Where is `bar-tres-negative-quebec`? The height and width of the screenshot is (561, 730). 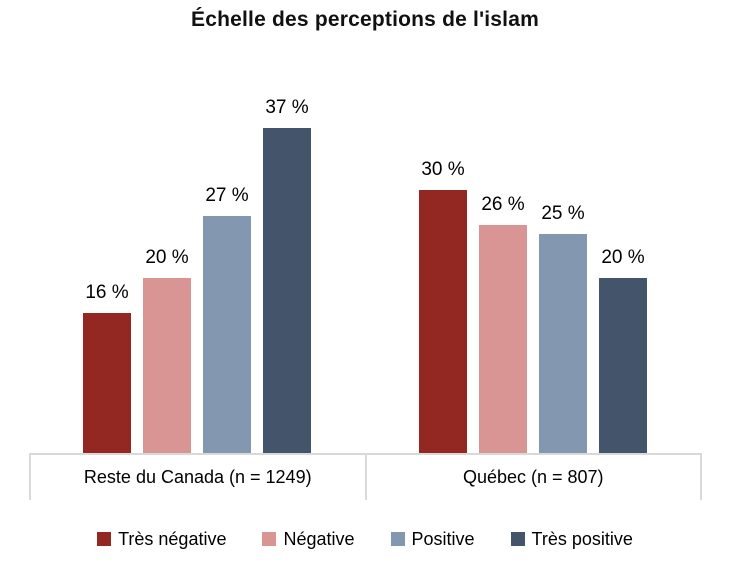 bar-tres-negative-quebec is located at coordinates (443, 322).